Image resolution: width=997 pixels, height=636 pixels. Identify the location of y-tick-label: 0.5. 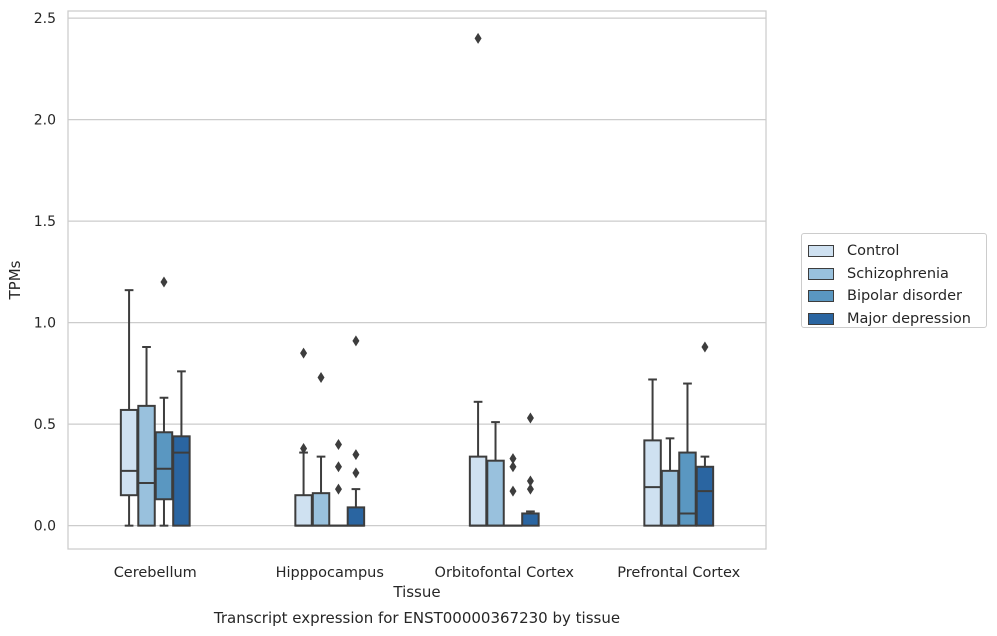
(45, 425).